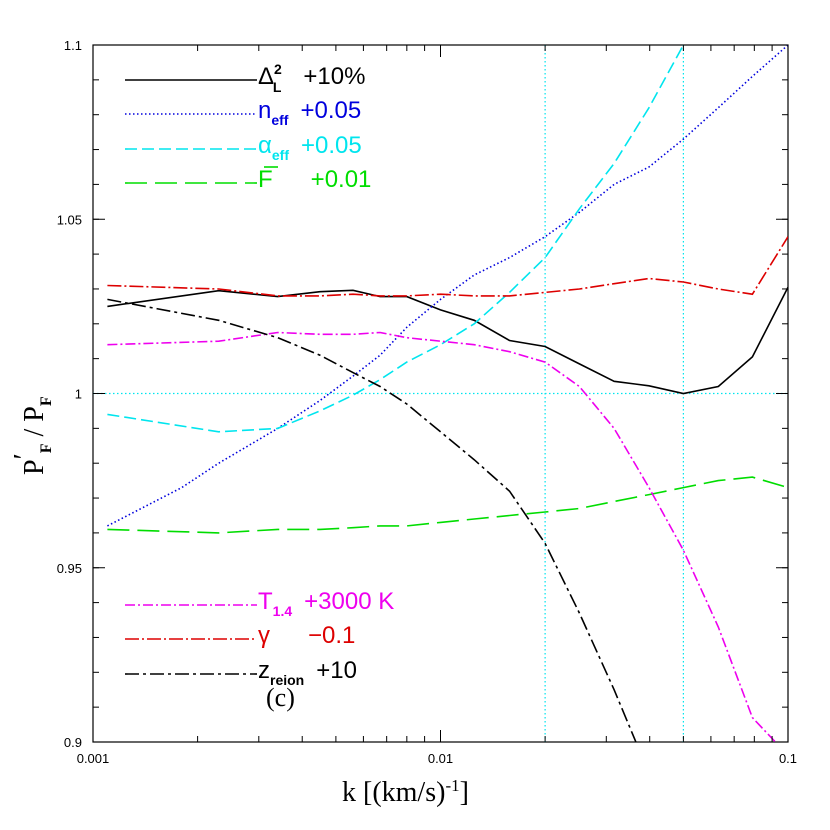 This screenshot has height=830, width=830. Describe the element at coordinates (73, 742) in the screenshot. I see `y-tick-label-0: 0.9` at that location.